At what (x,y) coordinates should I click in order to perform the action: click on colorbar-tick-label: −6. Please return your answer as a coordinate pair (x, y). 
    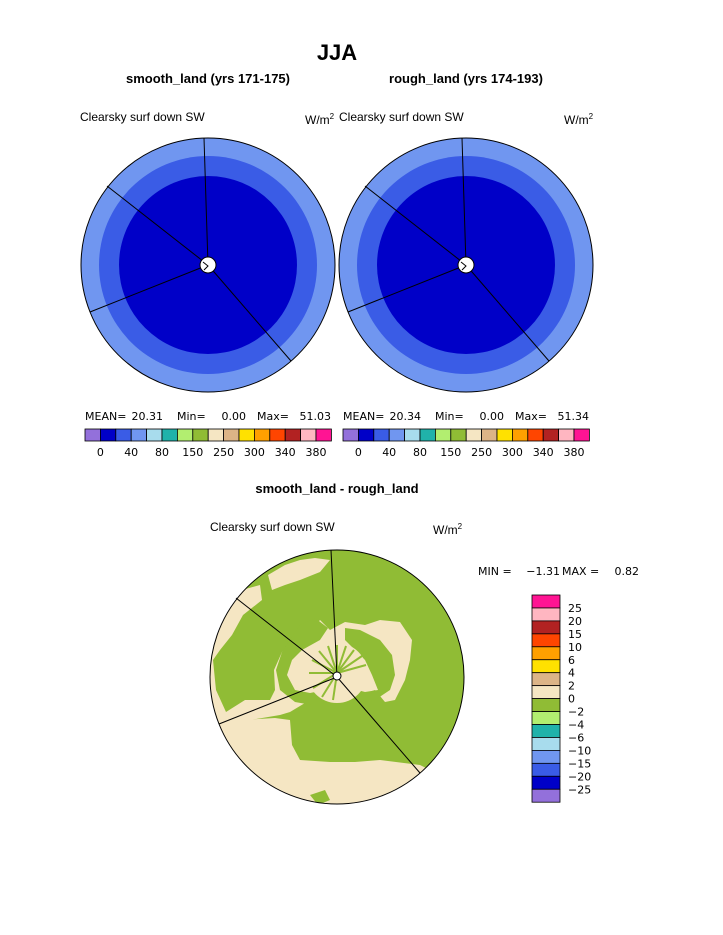
    Looking at the image, I should click on (576, 737).